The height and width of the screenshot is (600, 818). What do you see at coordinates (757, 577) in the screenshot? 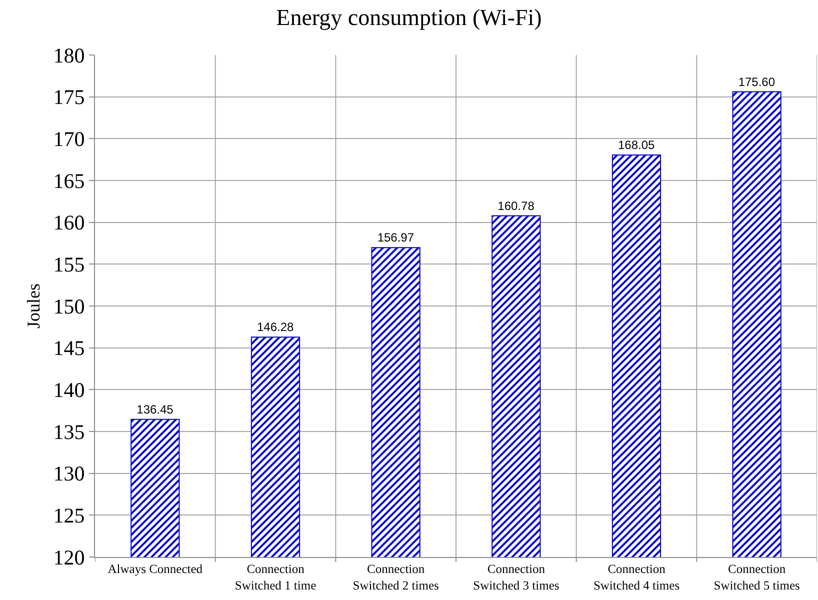
I see `x-tick-label: Connection Switched 5 times` at bounding box center [757, 577].